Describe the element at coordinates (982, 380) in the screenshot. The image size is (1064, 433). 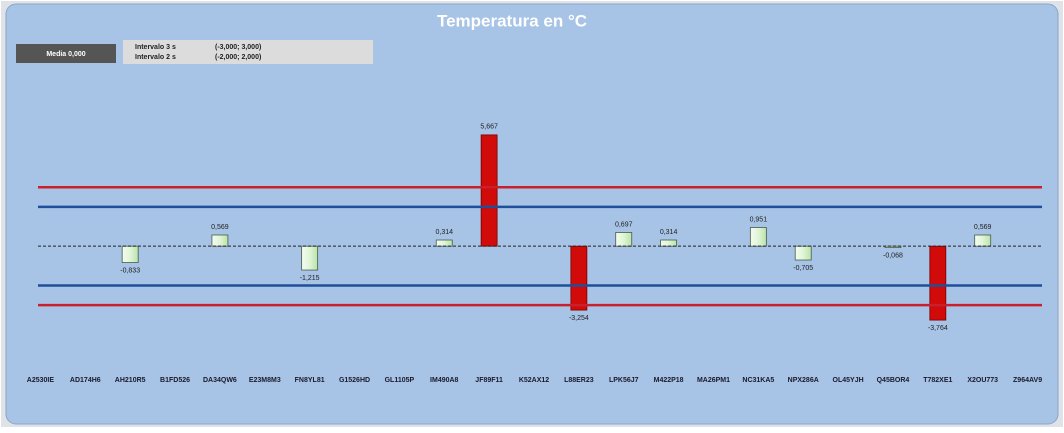
I see `x-tick-label: X2OU773` at that location.